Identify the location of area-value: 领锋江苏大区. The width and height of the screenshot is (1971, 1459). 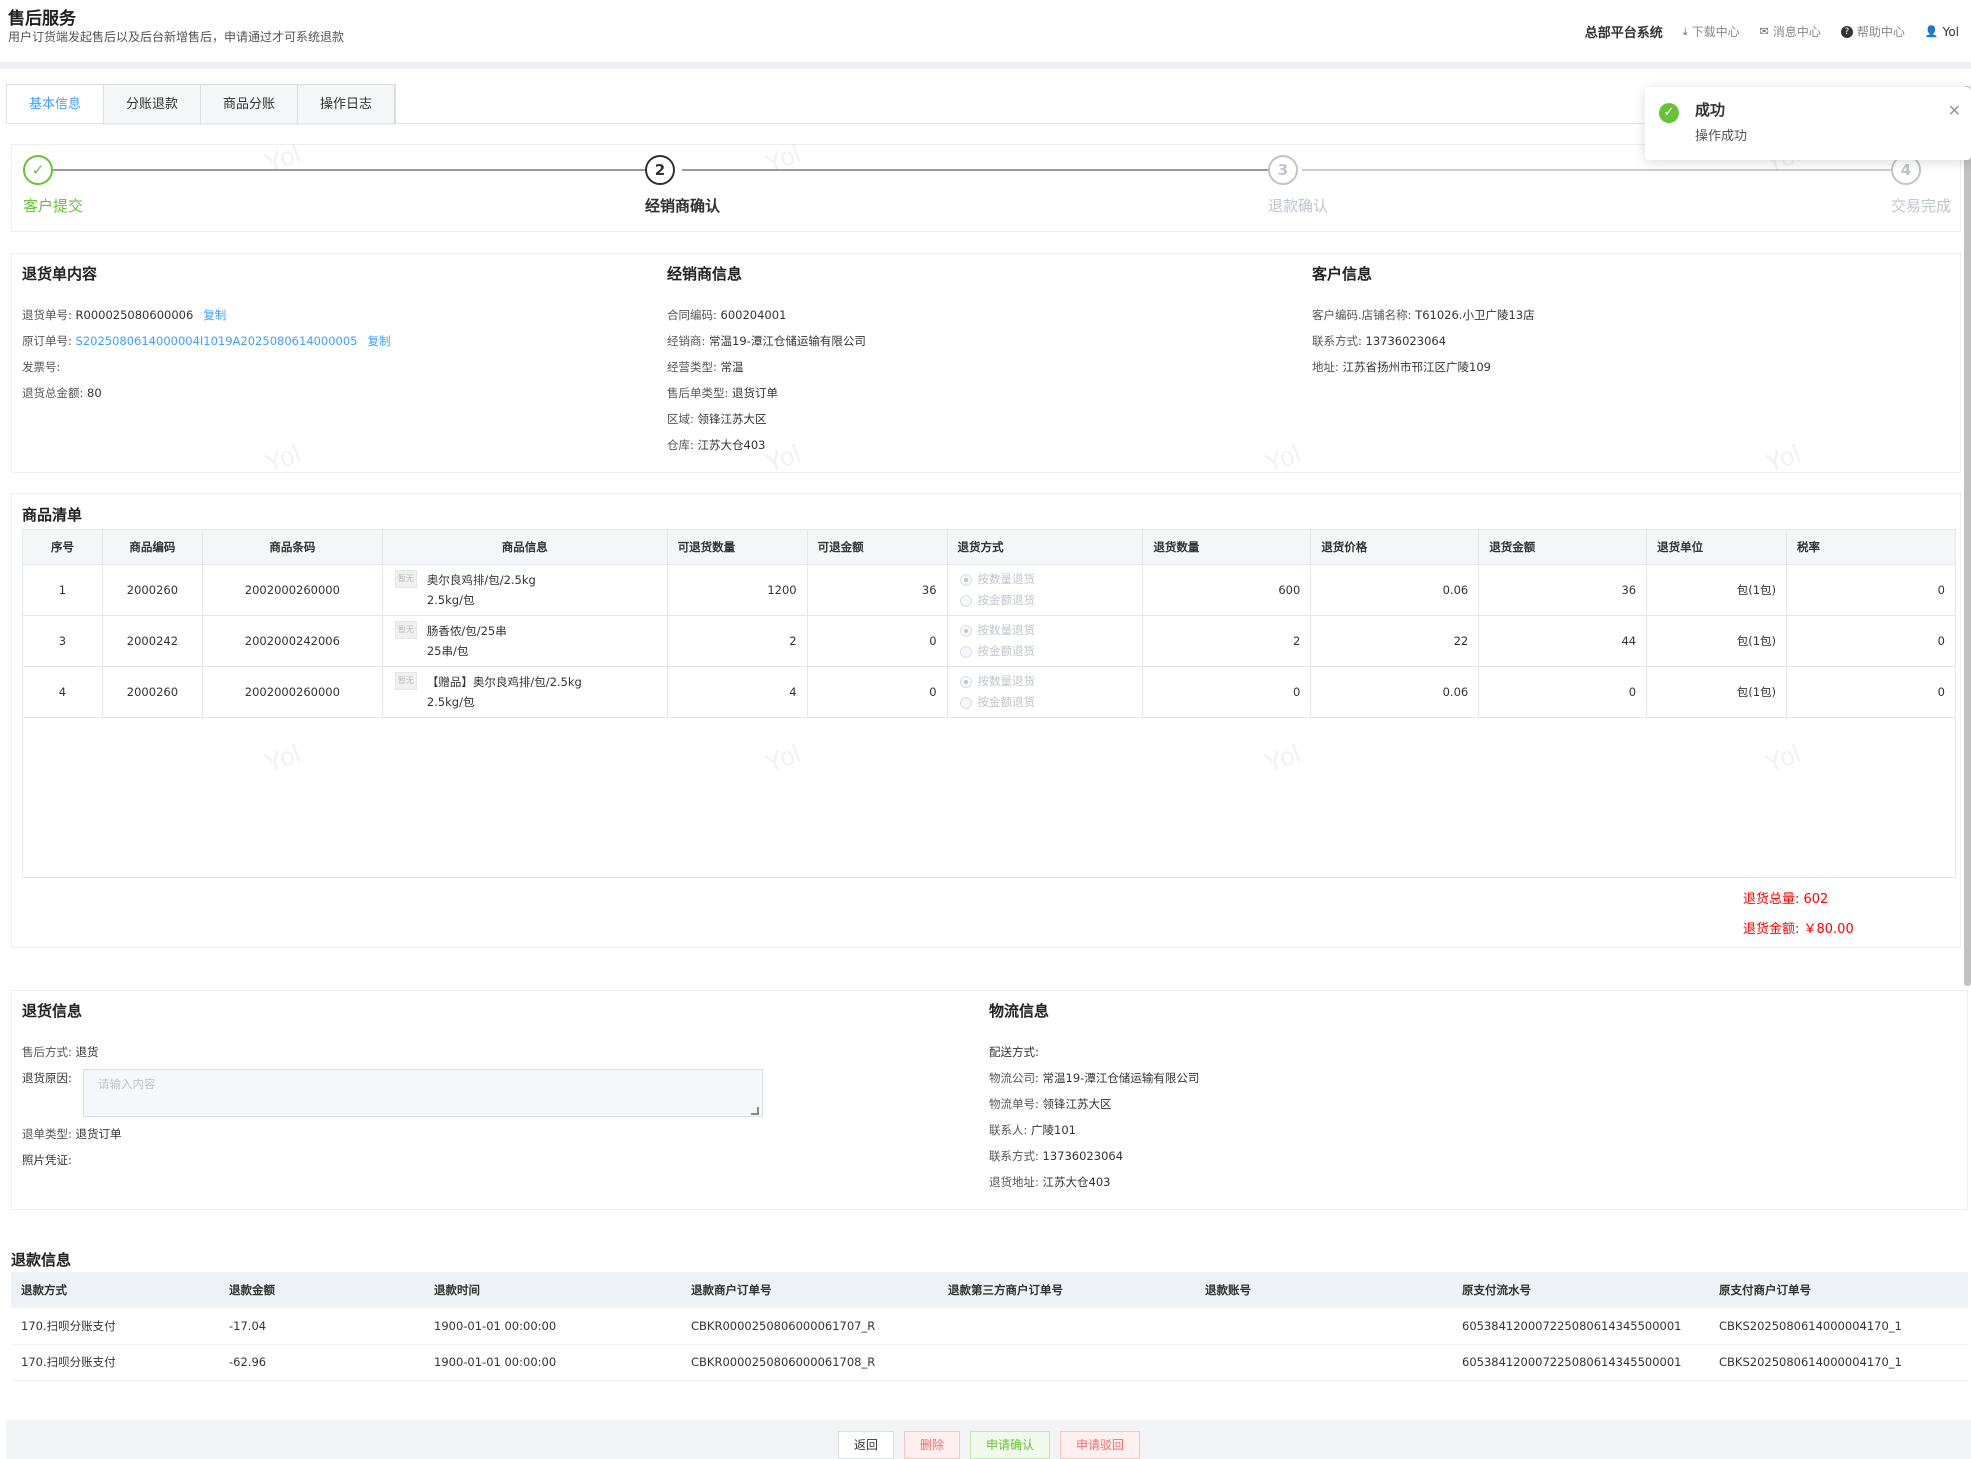
(732, 419).